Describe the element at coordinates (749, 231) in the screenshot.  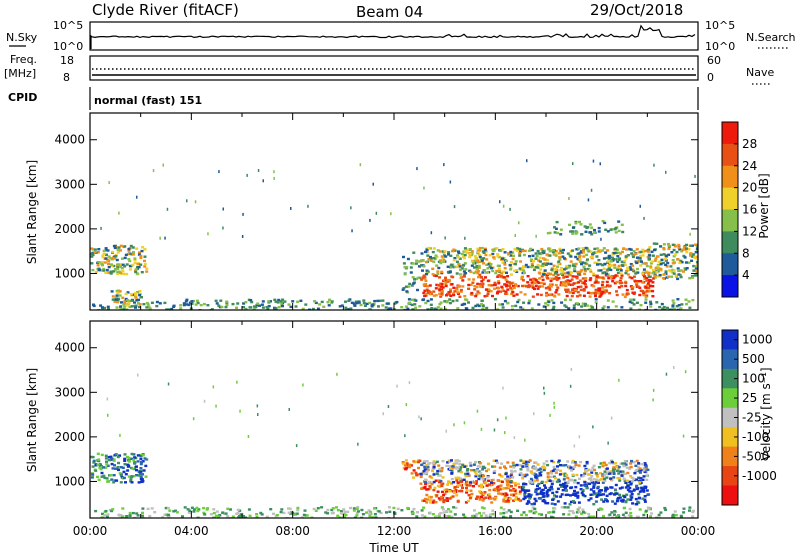
I see `colorbar-tick-label: 12` at that location.